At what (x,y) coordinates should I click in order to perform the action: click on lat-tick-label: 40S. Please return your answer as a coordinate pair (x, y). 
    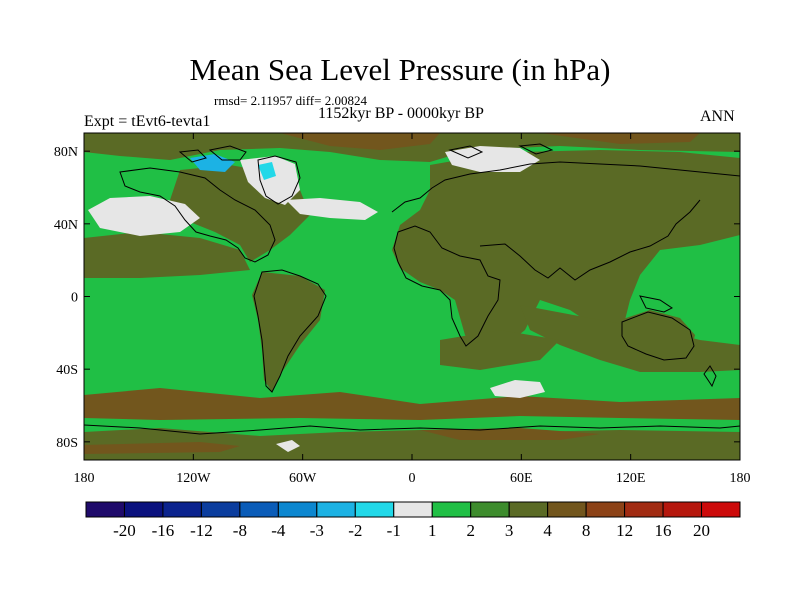
    Looking at the image, I should click on (67, 370).